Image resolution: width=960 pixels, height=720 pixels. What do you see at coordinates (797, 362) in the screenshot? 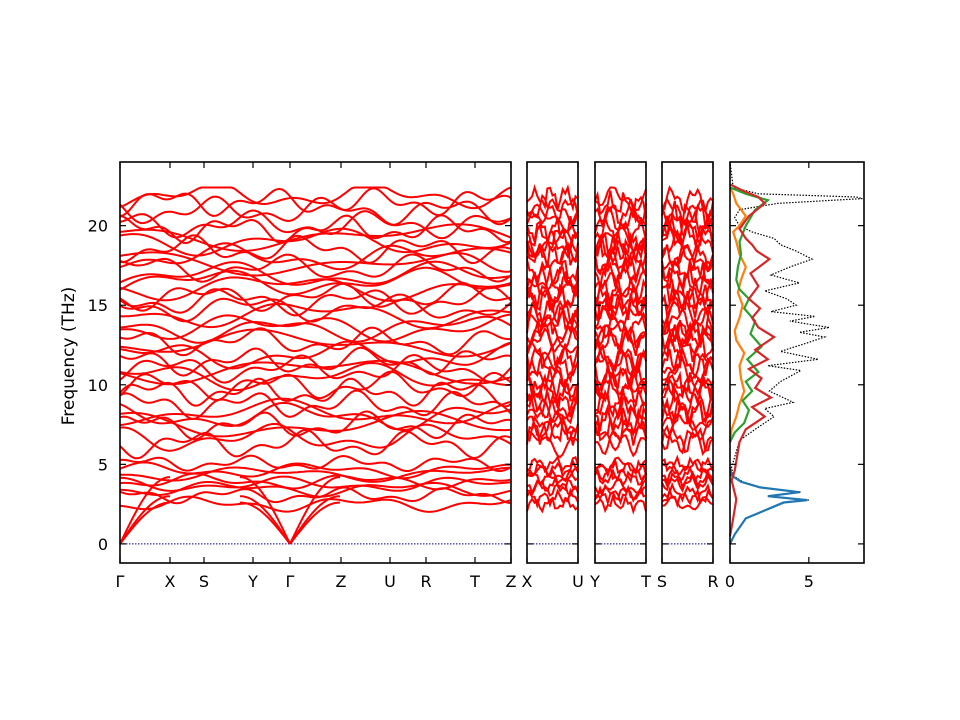
I see `dos-frame` at bounding box center [797, 362].